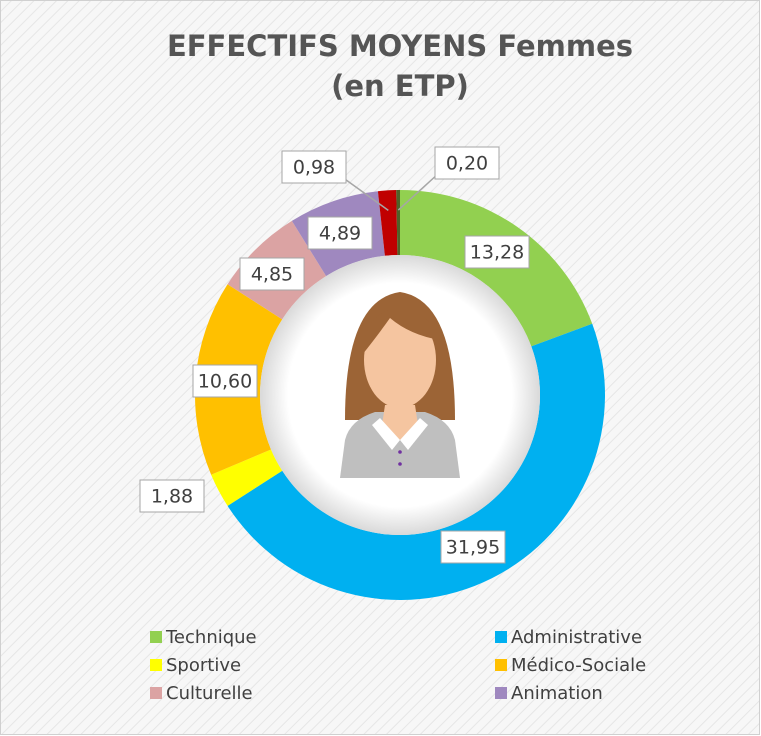  I want to click on data-label: 0,98, so click(314, 168).